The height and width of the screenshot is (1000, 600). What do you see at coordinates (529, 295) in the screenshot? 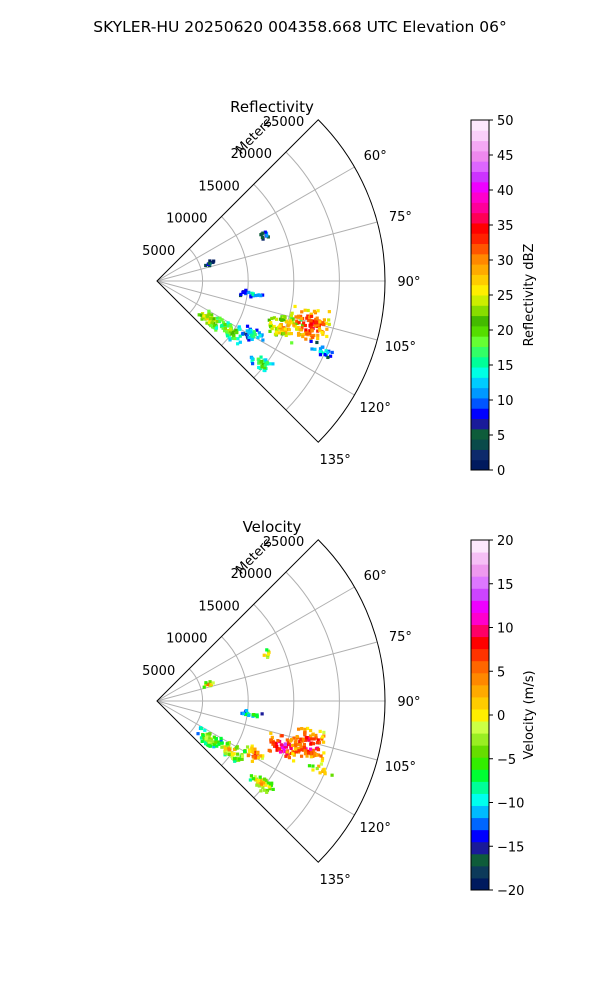
I see `colorbar-label: Reflectivity dBZ` at bounding box center [529, 295].